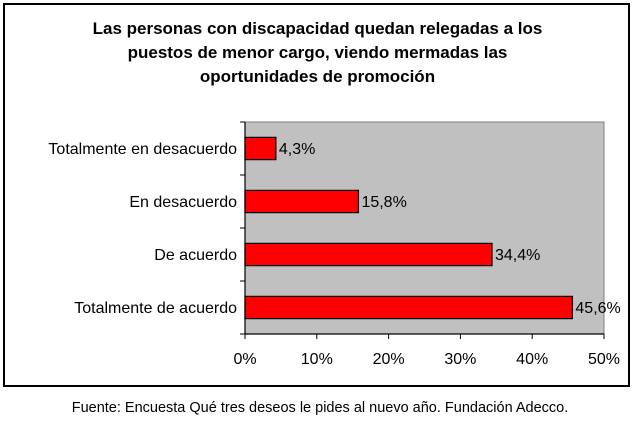  Describe the element at coordinates (297, 149) in the screenshot. I see `data-label: 4,3%` at that location.